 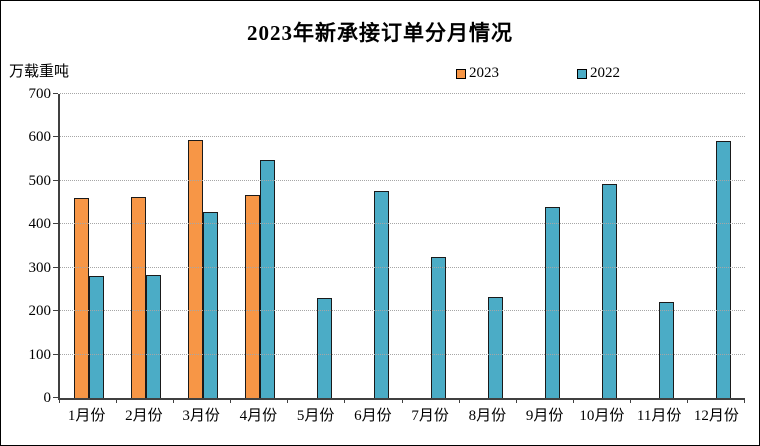 I want to click on bar-2023-2月份, so click(x=138, y=297).